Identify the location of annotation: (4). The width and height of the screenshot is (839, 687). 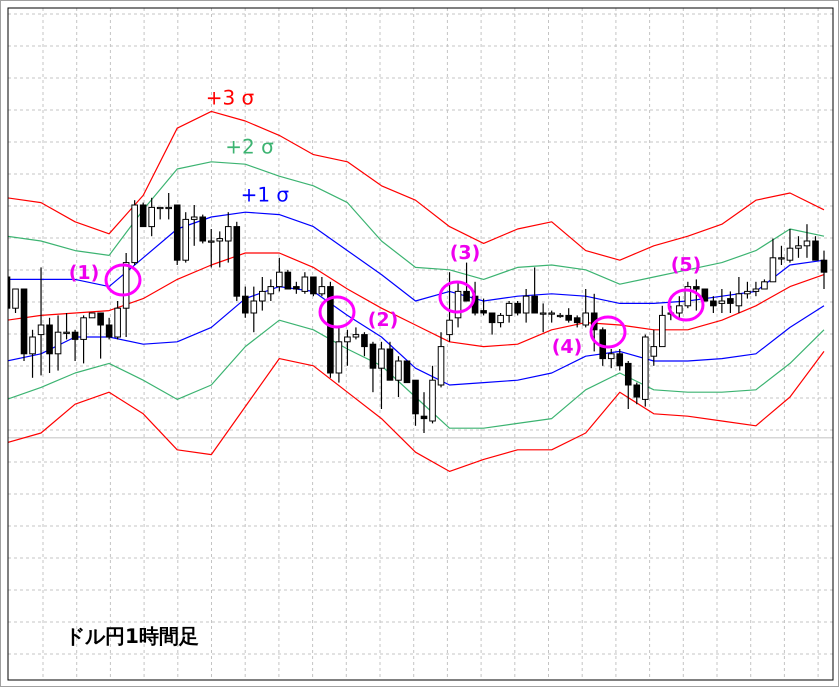
(567, 347).